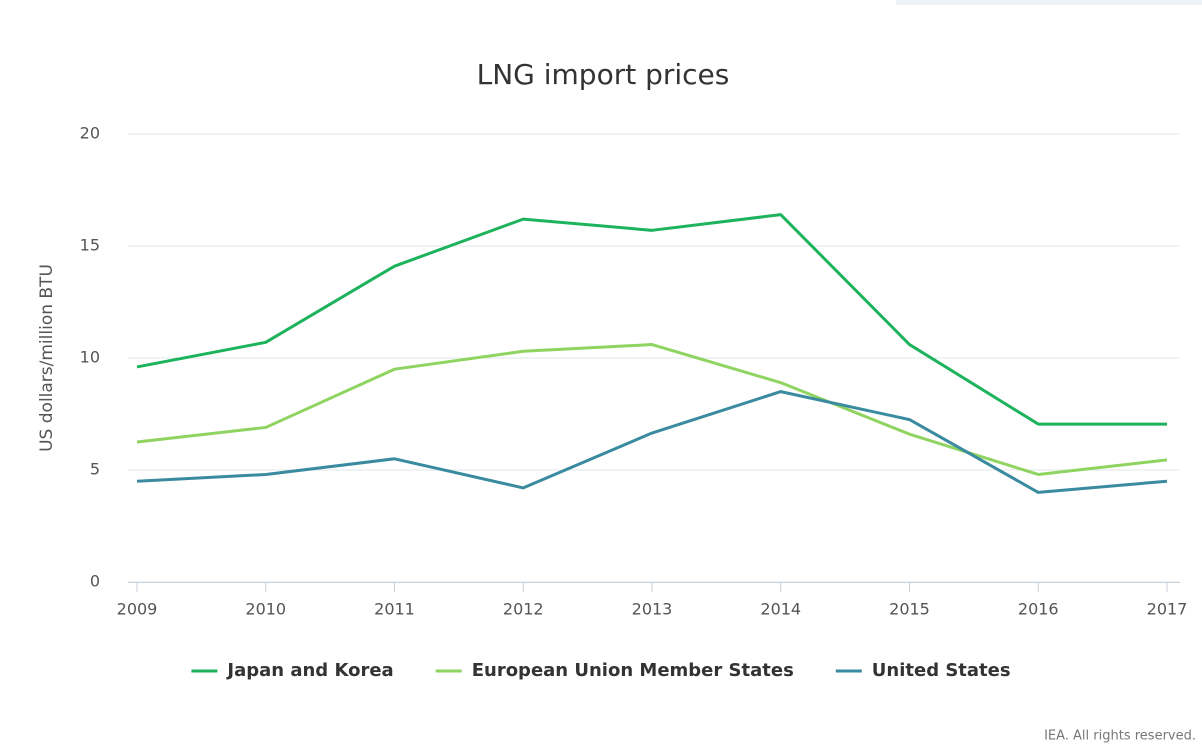 Image resolution: width=1202 pixels, height=749 pixels. What do you see at coordinates (47, 358) in the screenshot?
I see `y-axis-label: US dollars/million BTU` at bounding box center [47, 358].